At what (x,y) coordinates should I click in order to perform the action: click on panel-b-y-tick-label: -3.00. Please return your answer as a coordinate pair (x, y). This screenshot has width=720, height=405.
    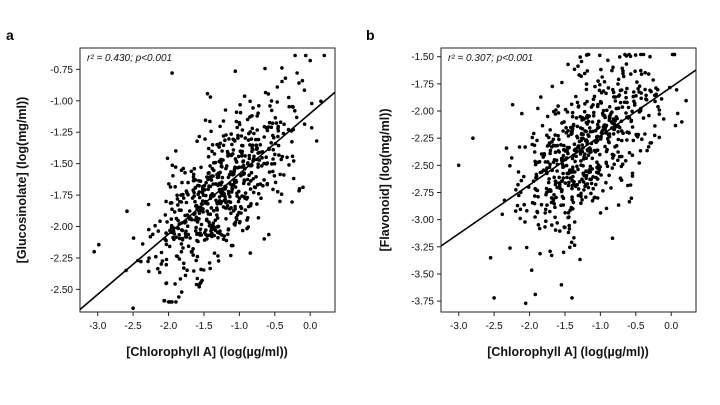
    Looking at the image, I should click on (422, 220).